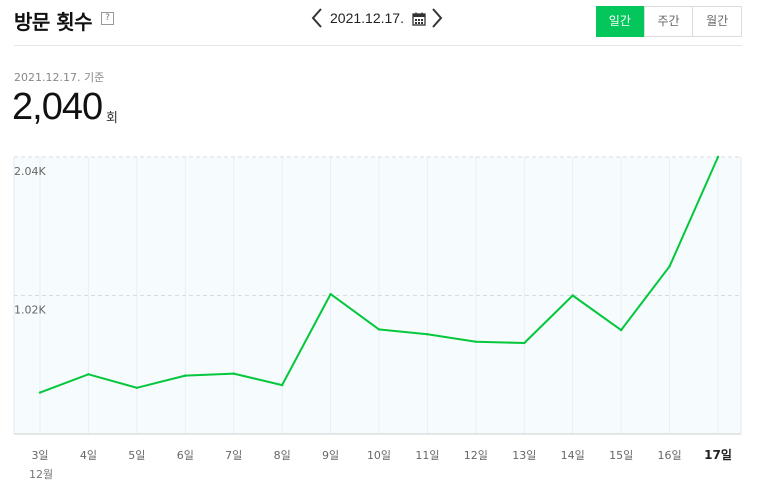 The image size is (761, 496). I want to click on x-tick-label: 14일, so click(573, 455).